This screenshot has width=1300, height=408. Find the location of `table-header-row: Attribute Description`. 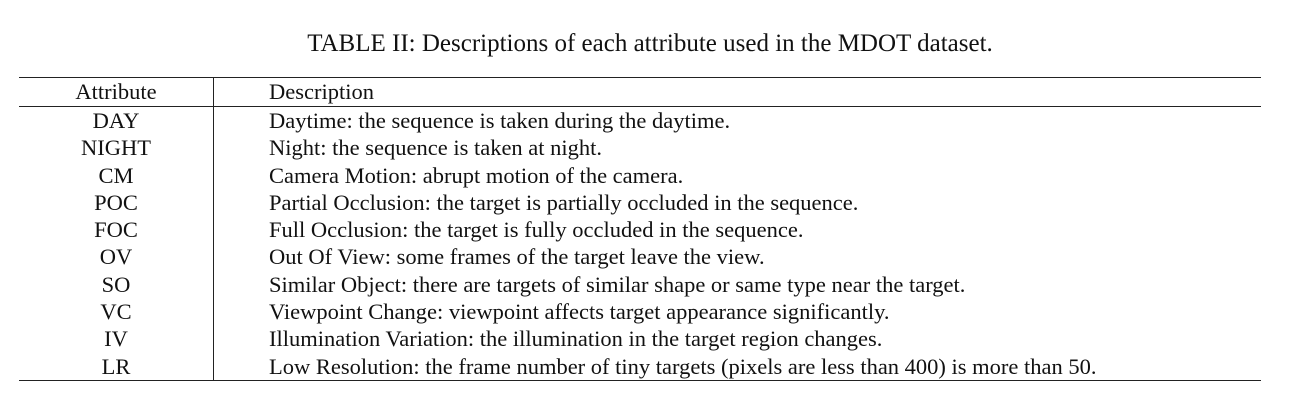

table-header-row: Attribute Description is located at coordinates (640, 92).